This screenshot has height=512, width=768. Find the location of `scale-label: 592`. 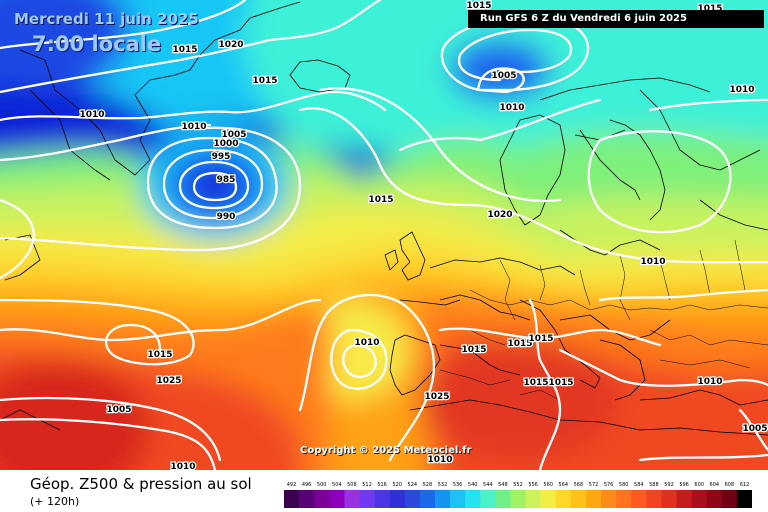

scale-label: 592 is located at coordinates (669, 485).